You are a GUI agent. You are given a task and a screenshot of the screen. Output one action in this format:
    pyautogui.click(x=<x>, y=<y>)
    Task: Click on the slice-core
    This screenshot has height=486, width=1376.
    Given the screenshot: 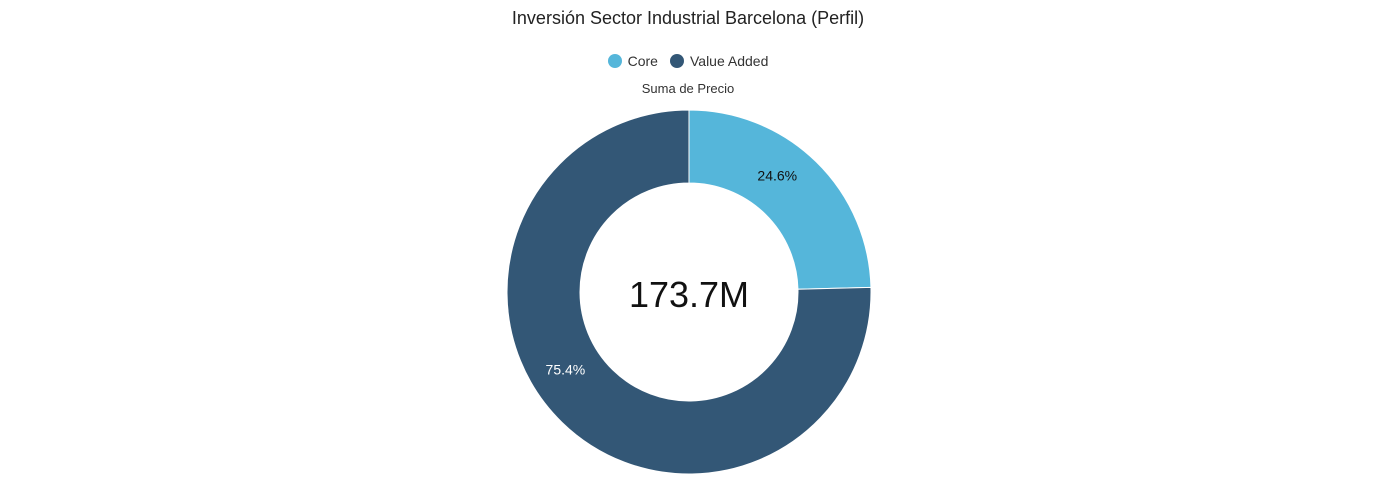 What is the action you would take?
    pyautogui.click(x=780, y=199)
    